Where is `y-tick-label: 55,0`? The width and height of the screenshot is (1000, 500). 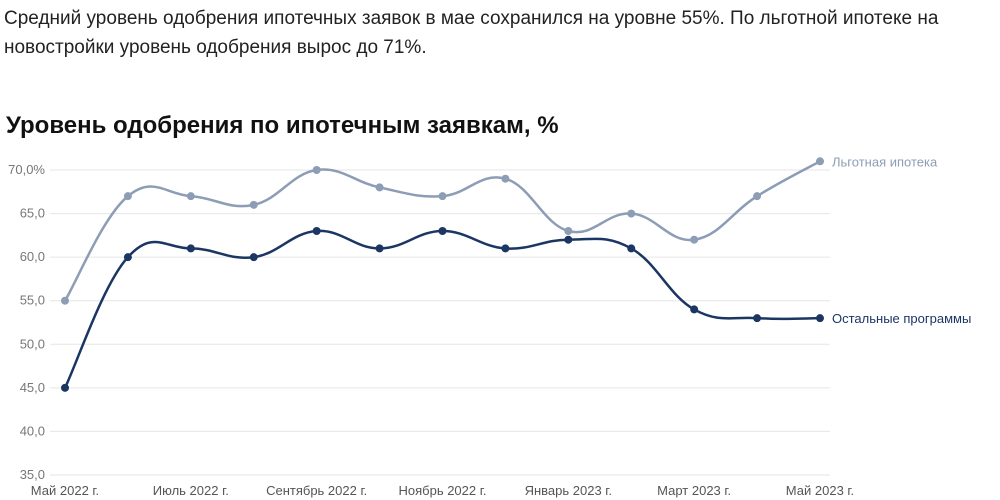 y-tick-label: 55,0 is located at coordinates (32, 300).